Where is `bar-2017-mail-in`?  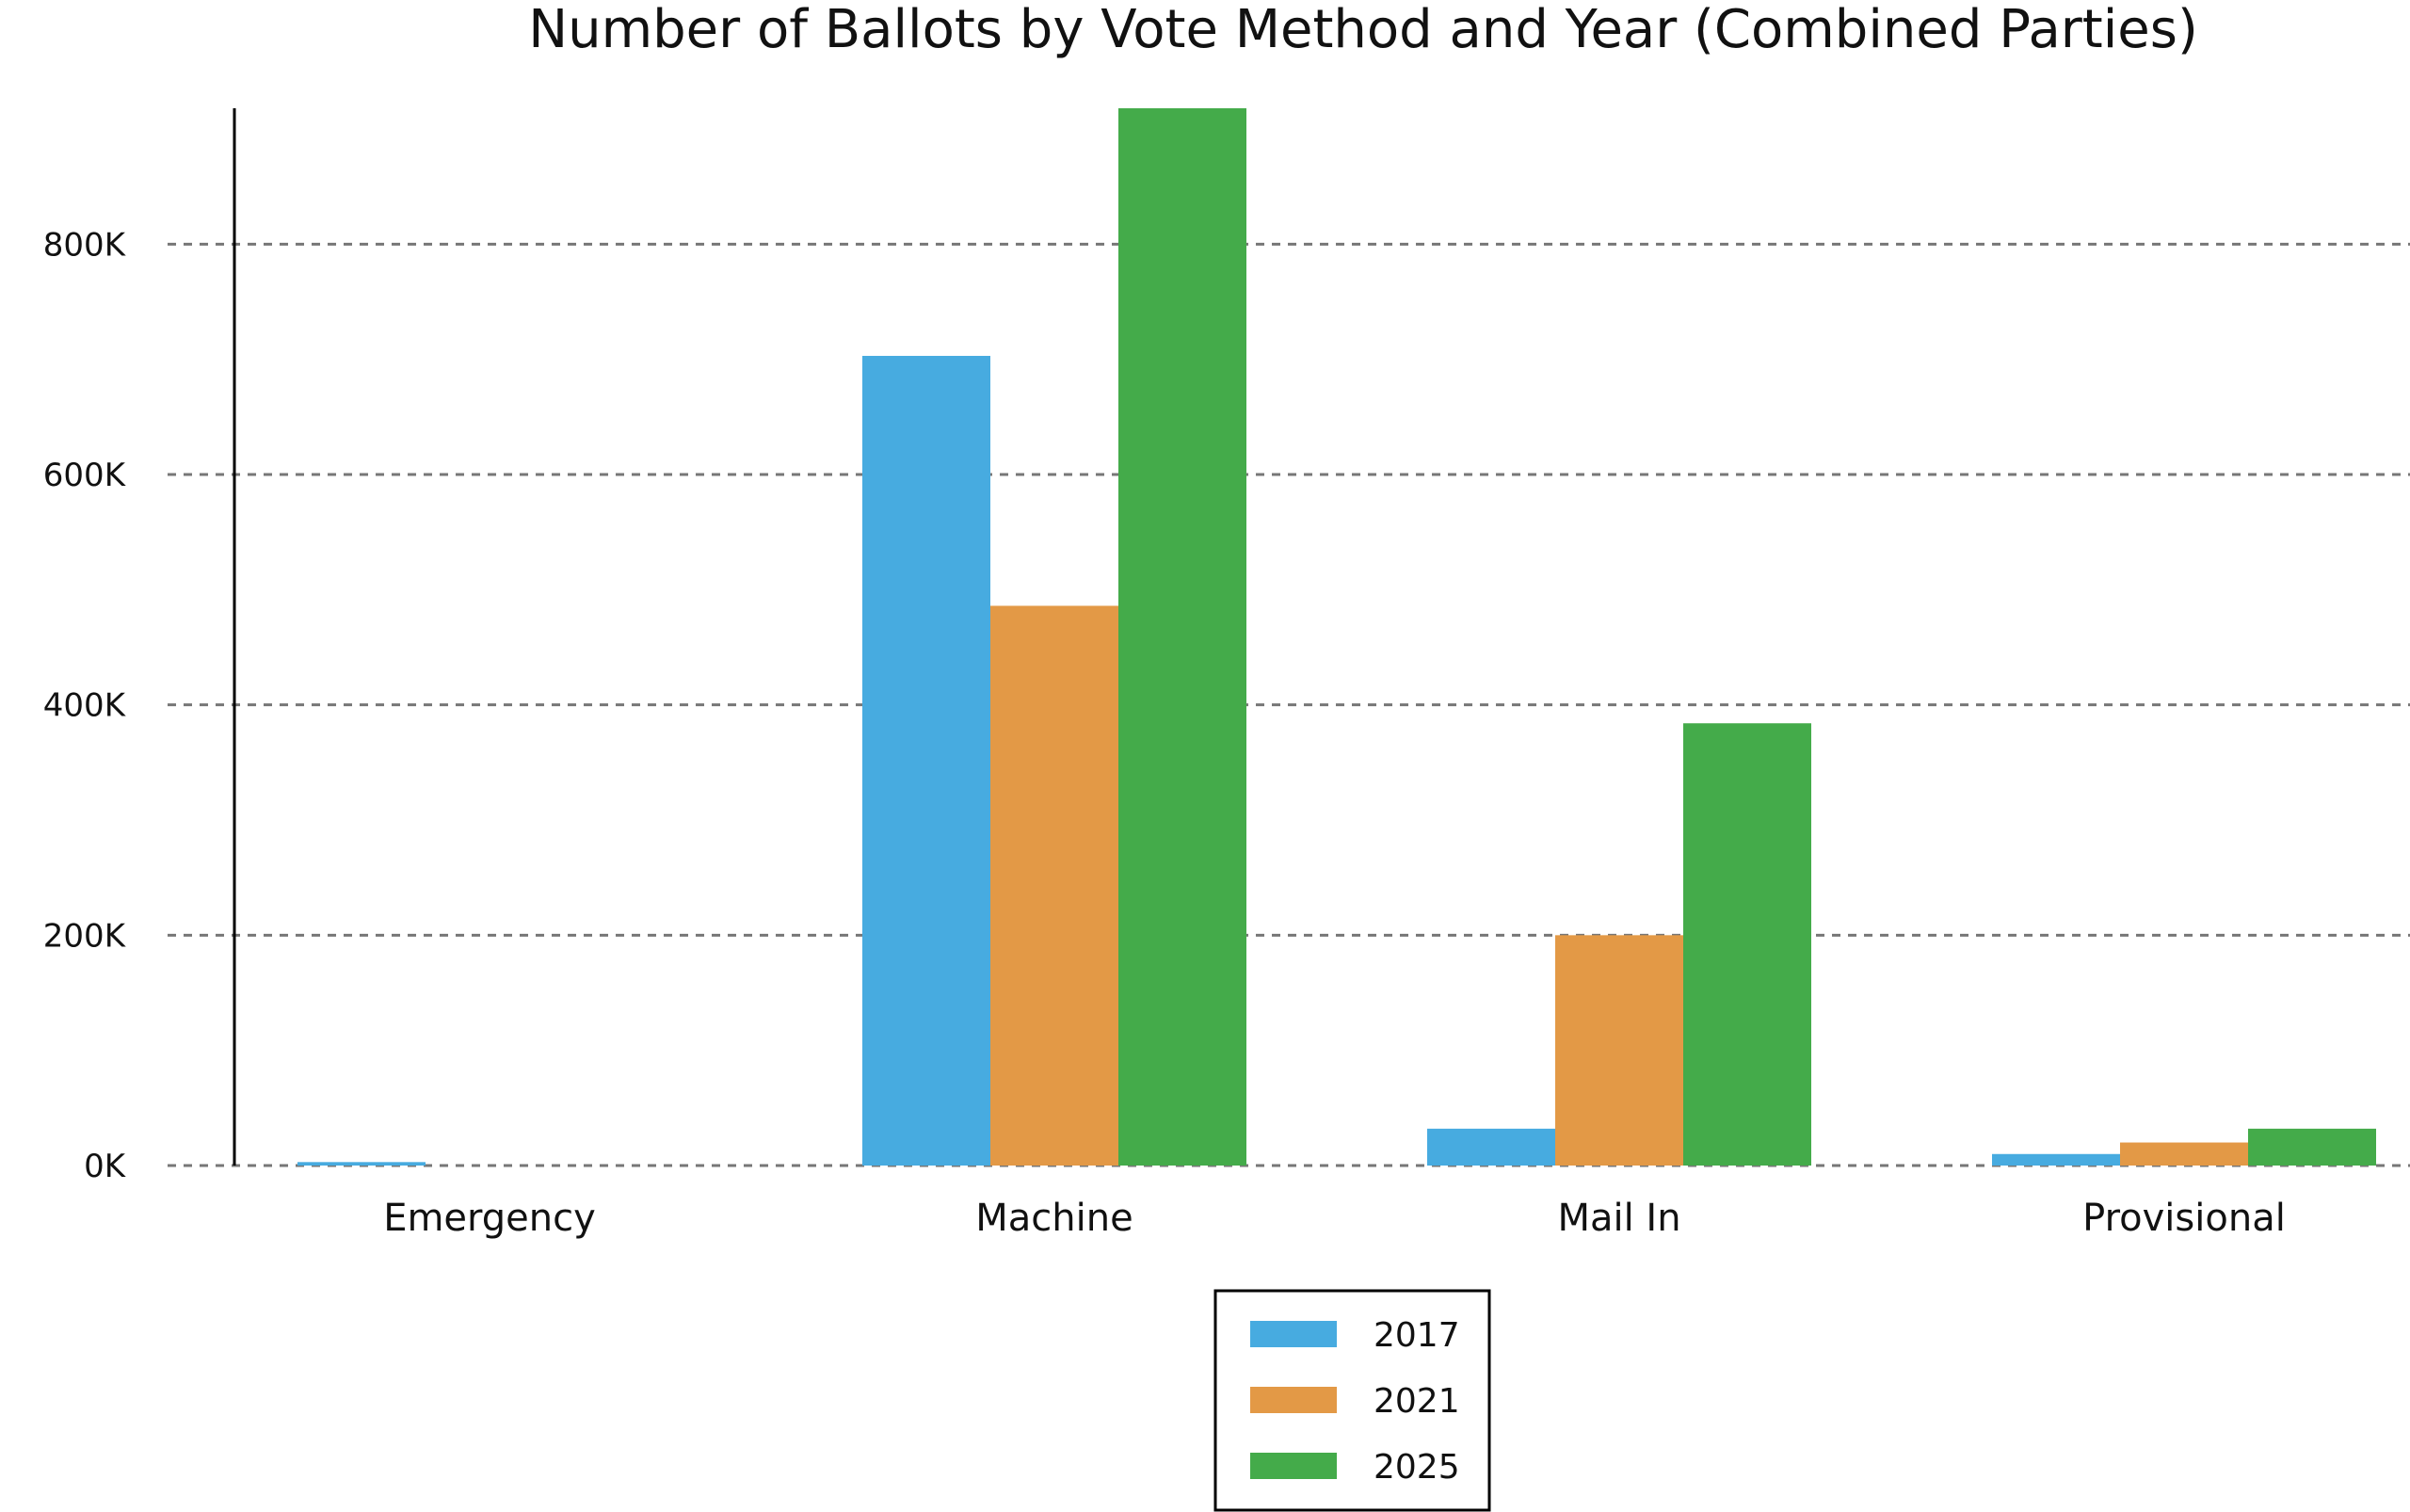 bar-2017-mail-in is located at coordinates (1491, 1147).